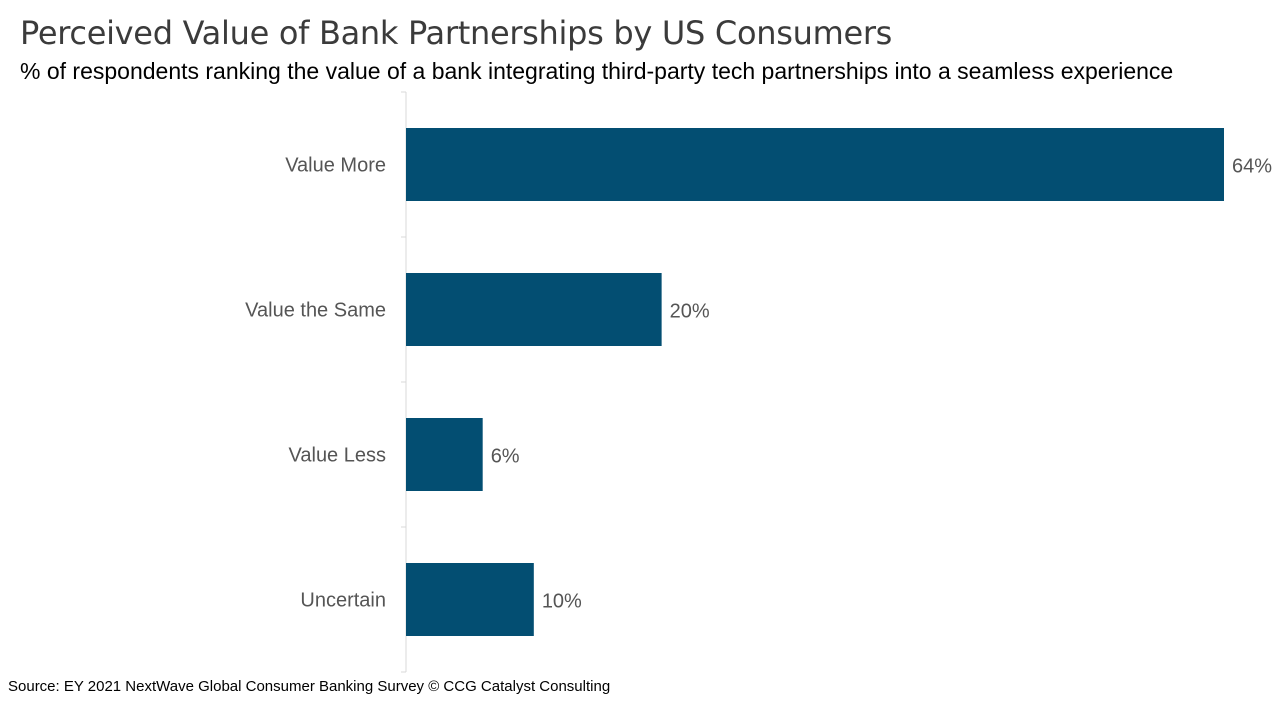 The image size is (1280, 720). Describe the element at coordinates (1252, 167) in the screenshot. I see `data-label: 64%` at that location.